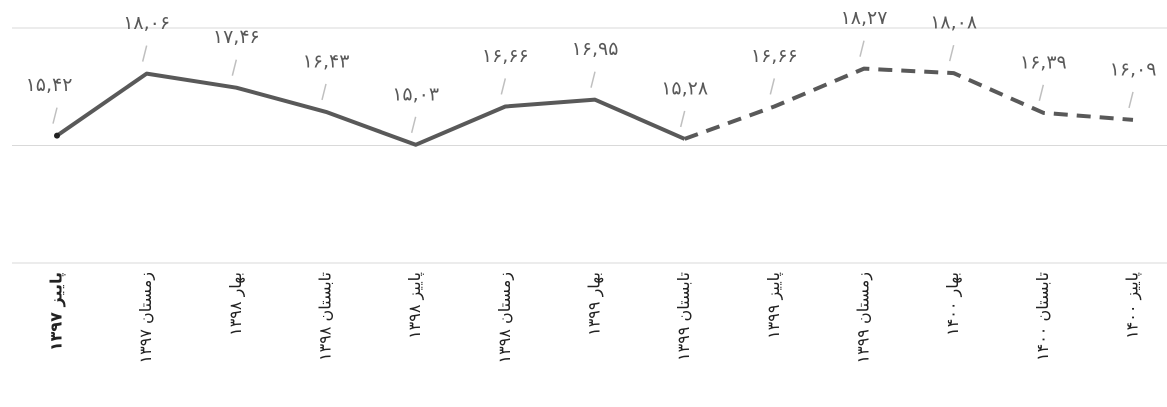 This screenshot has height=407, width=1167. Describe the element at coordinates (236, 304) in the screenshot. I see `x-tick-label: بهار ۱۳۹۸` at that location.